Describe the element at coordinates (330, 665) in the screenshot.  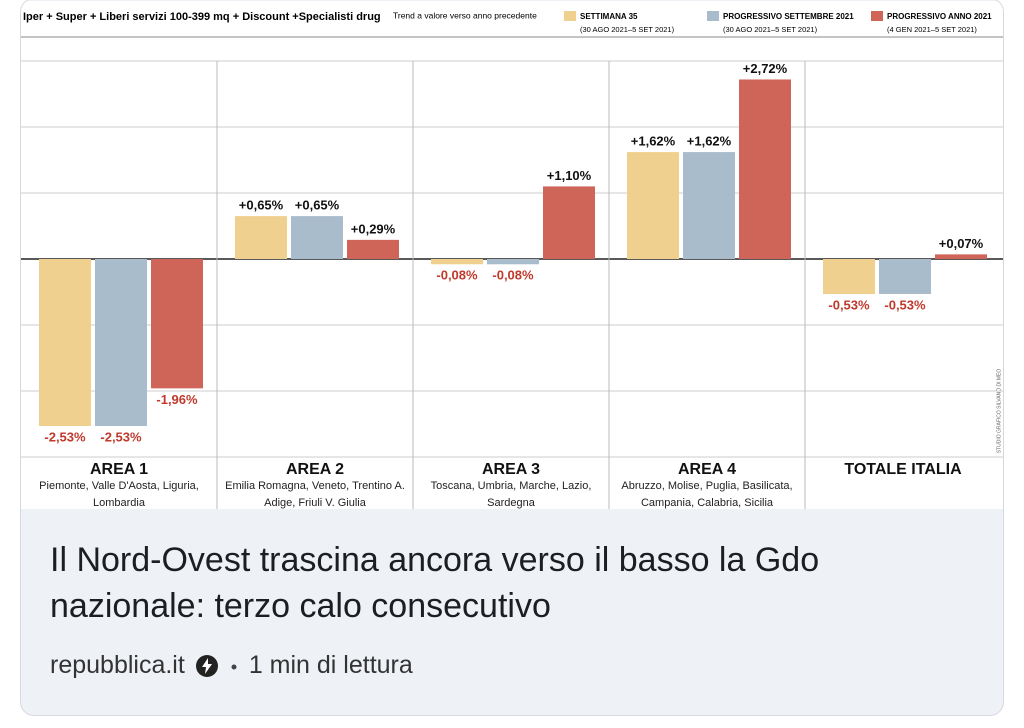
I see `reading-time: 1 min di lettura` at that location.